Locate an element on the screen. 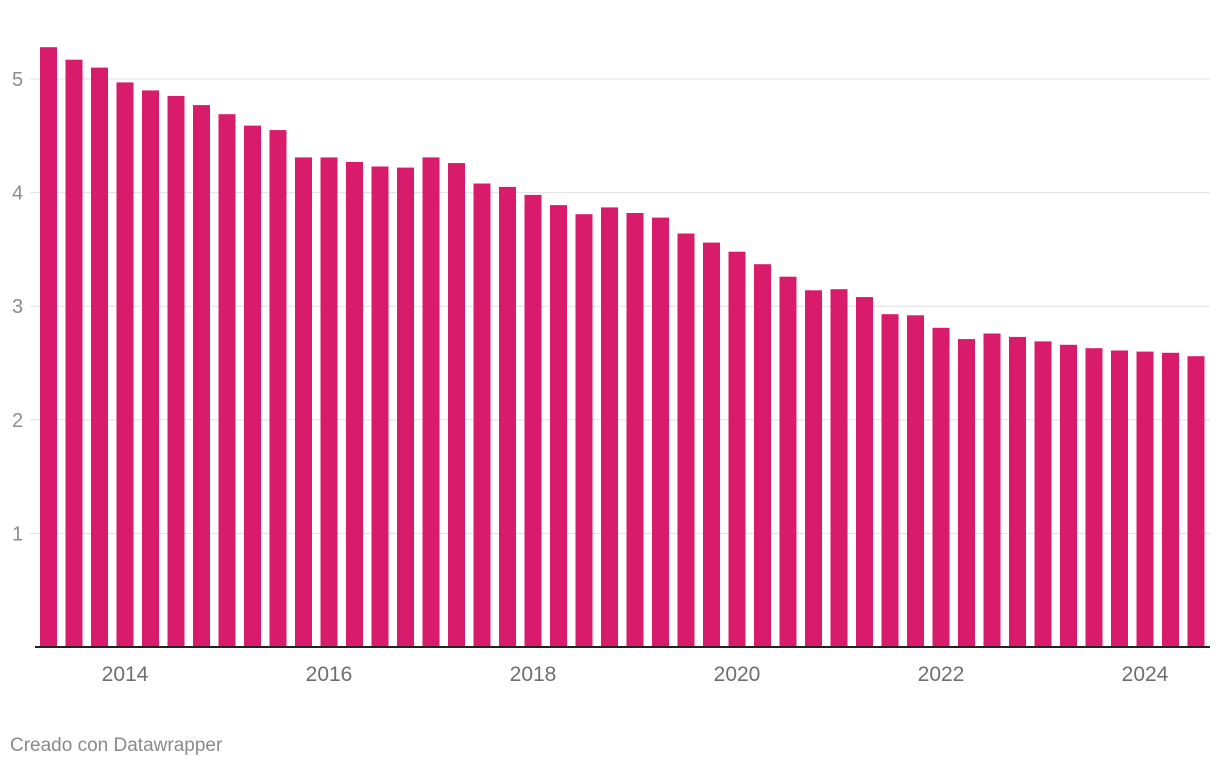 This screenshot has width=1220, height=770. x-tick-label: 2018 is located at coordinates (533, 674).